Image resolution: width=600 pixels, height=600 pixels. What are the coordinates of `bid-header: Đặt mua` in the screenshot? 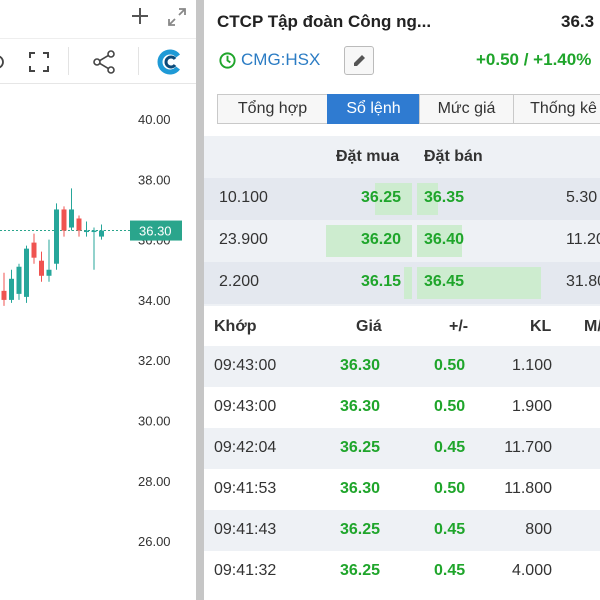 It's located at (368, 156).